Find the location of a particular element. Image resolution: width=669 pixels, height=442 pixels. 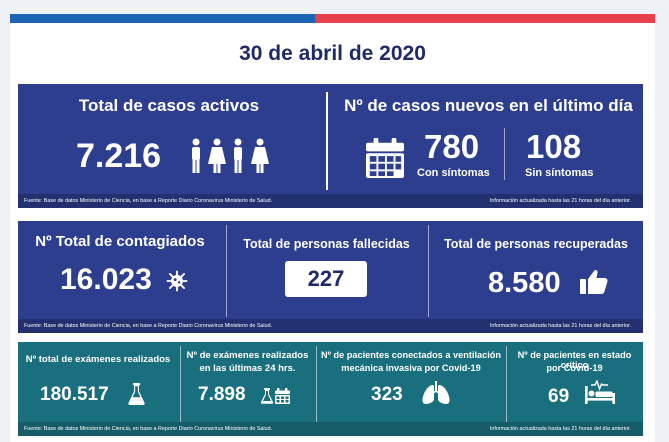

ventilation-title-line1: Nº de pacientes conectados a ventilación is located at coordinates (411, 355).